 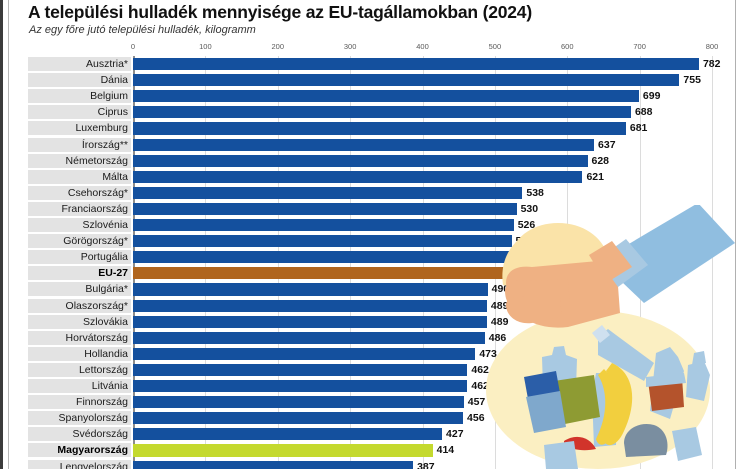 What do you see at coordinates (96, 305) in the screenshot?
I see `category-label: Olaszország*` at bounding box center [96, 305].